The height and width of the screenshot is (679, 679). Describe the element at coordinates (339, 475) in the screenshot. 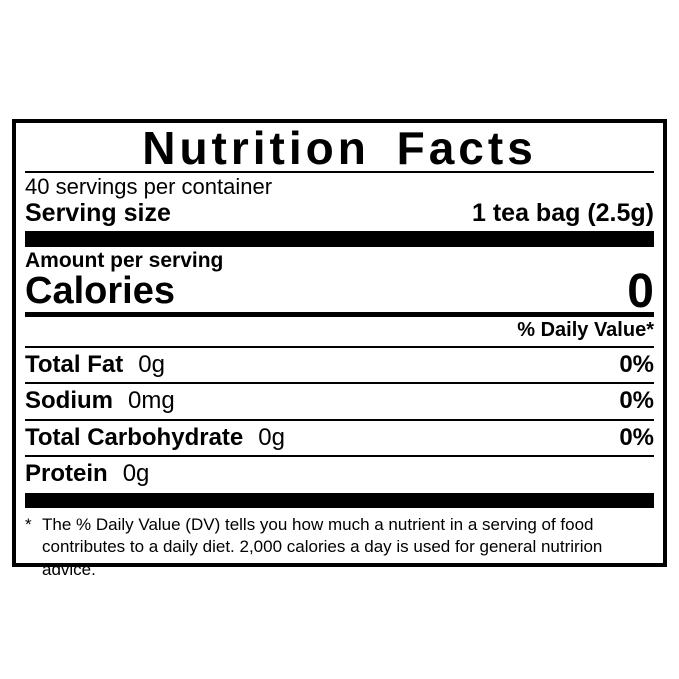

I see `nutrient-row-protein: Protein 0g` at that location.